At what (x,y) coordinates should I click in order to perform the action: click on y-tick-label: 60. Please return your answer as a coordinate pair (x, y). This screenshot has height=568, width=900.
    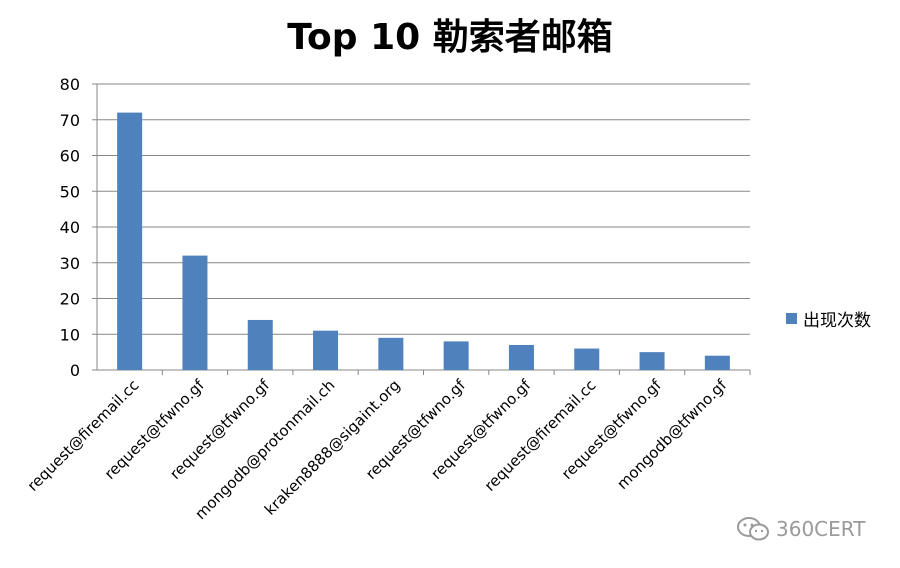
    Looking at the image, I should click on (70, 156).